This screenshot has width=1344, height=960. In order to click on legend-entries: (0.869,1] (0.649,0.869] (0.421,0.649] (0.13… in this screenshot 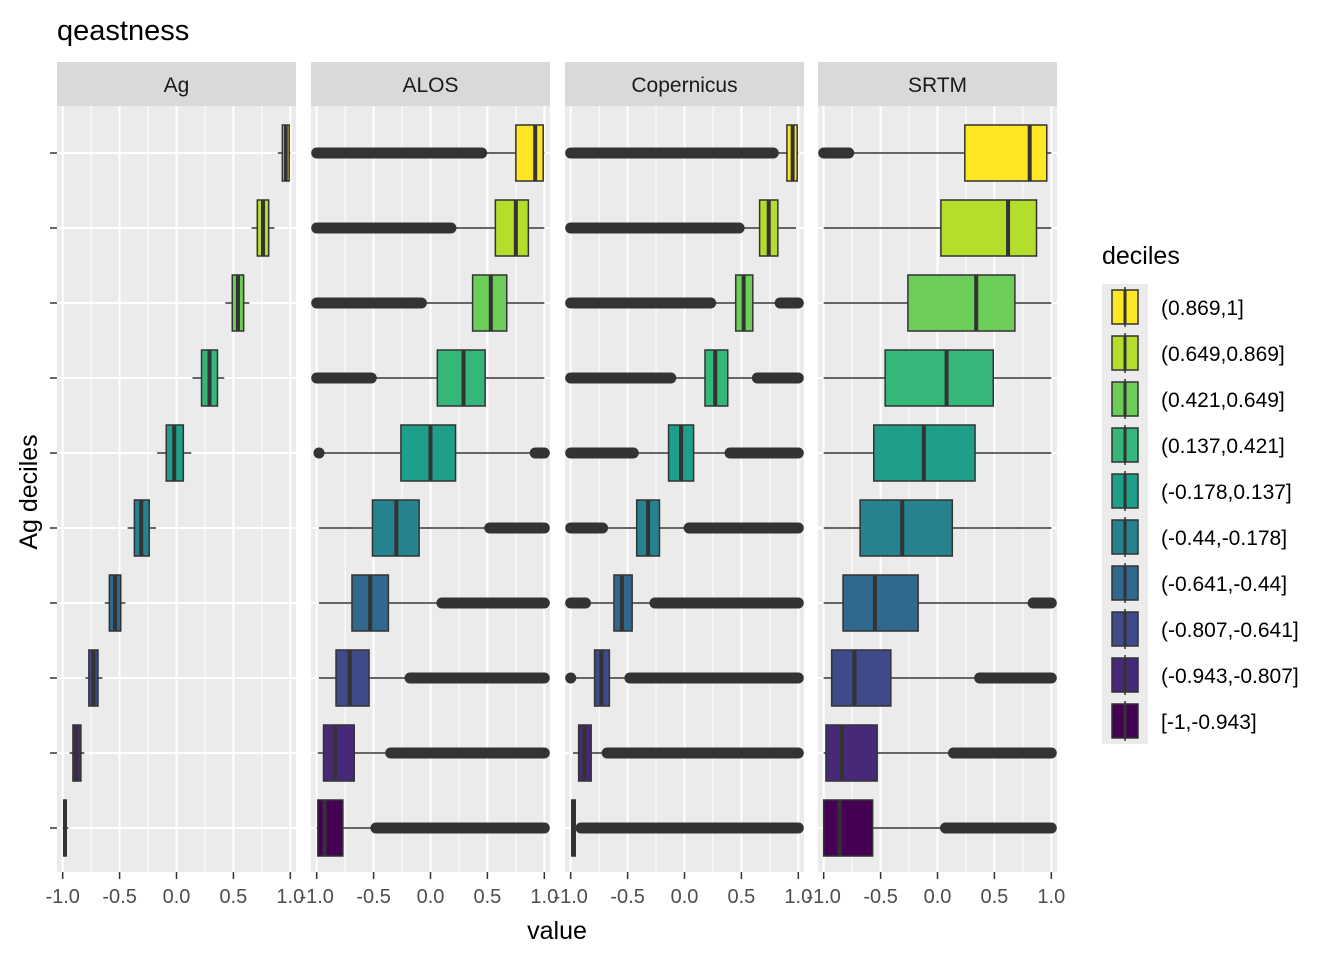, I will do `click(1205, 514)`.